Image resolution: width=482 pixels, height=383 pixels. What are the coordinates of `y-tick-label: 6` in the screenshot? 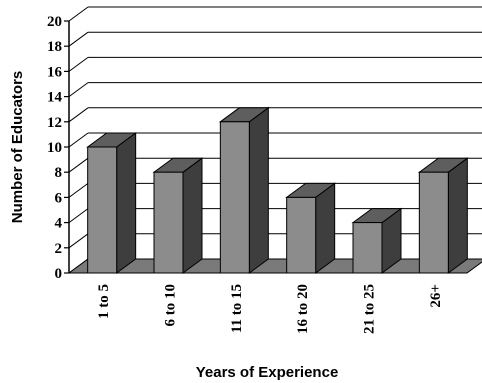 It's located at (59, 198).